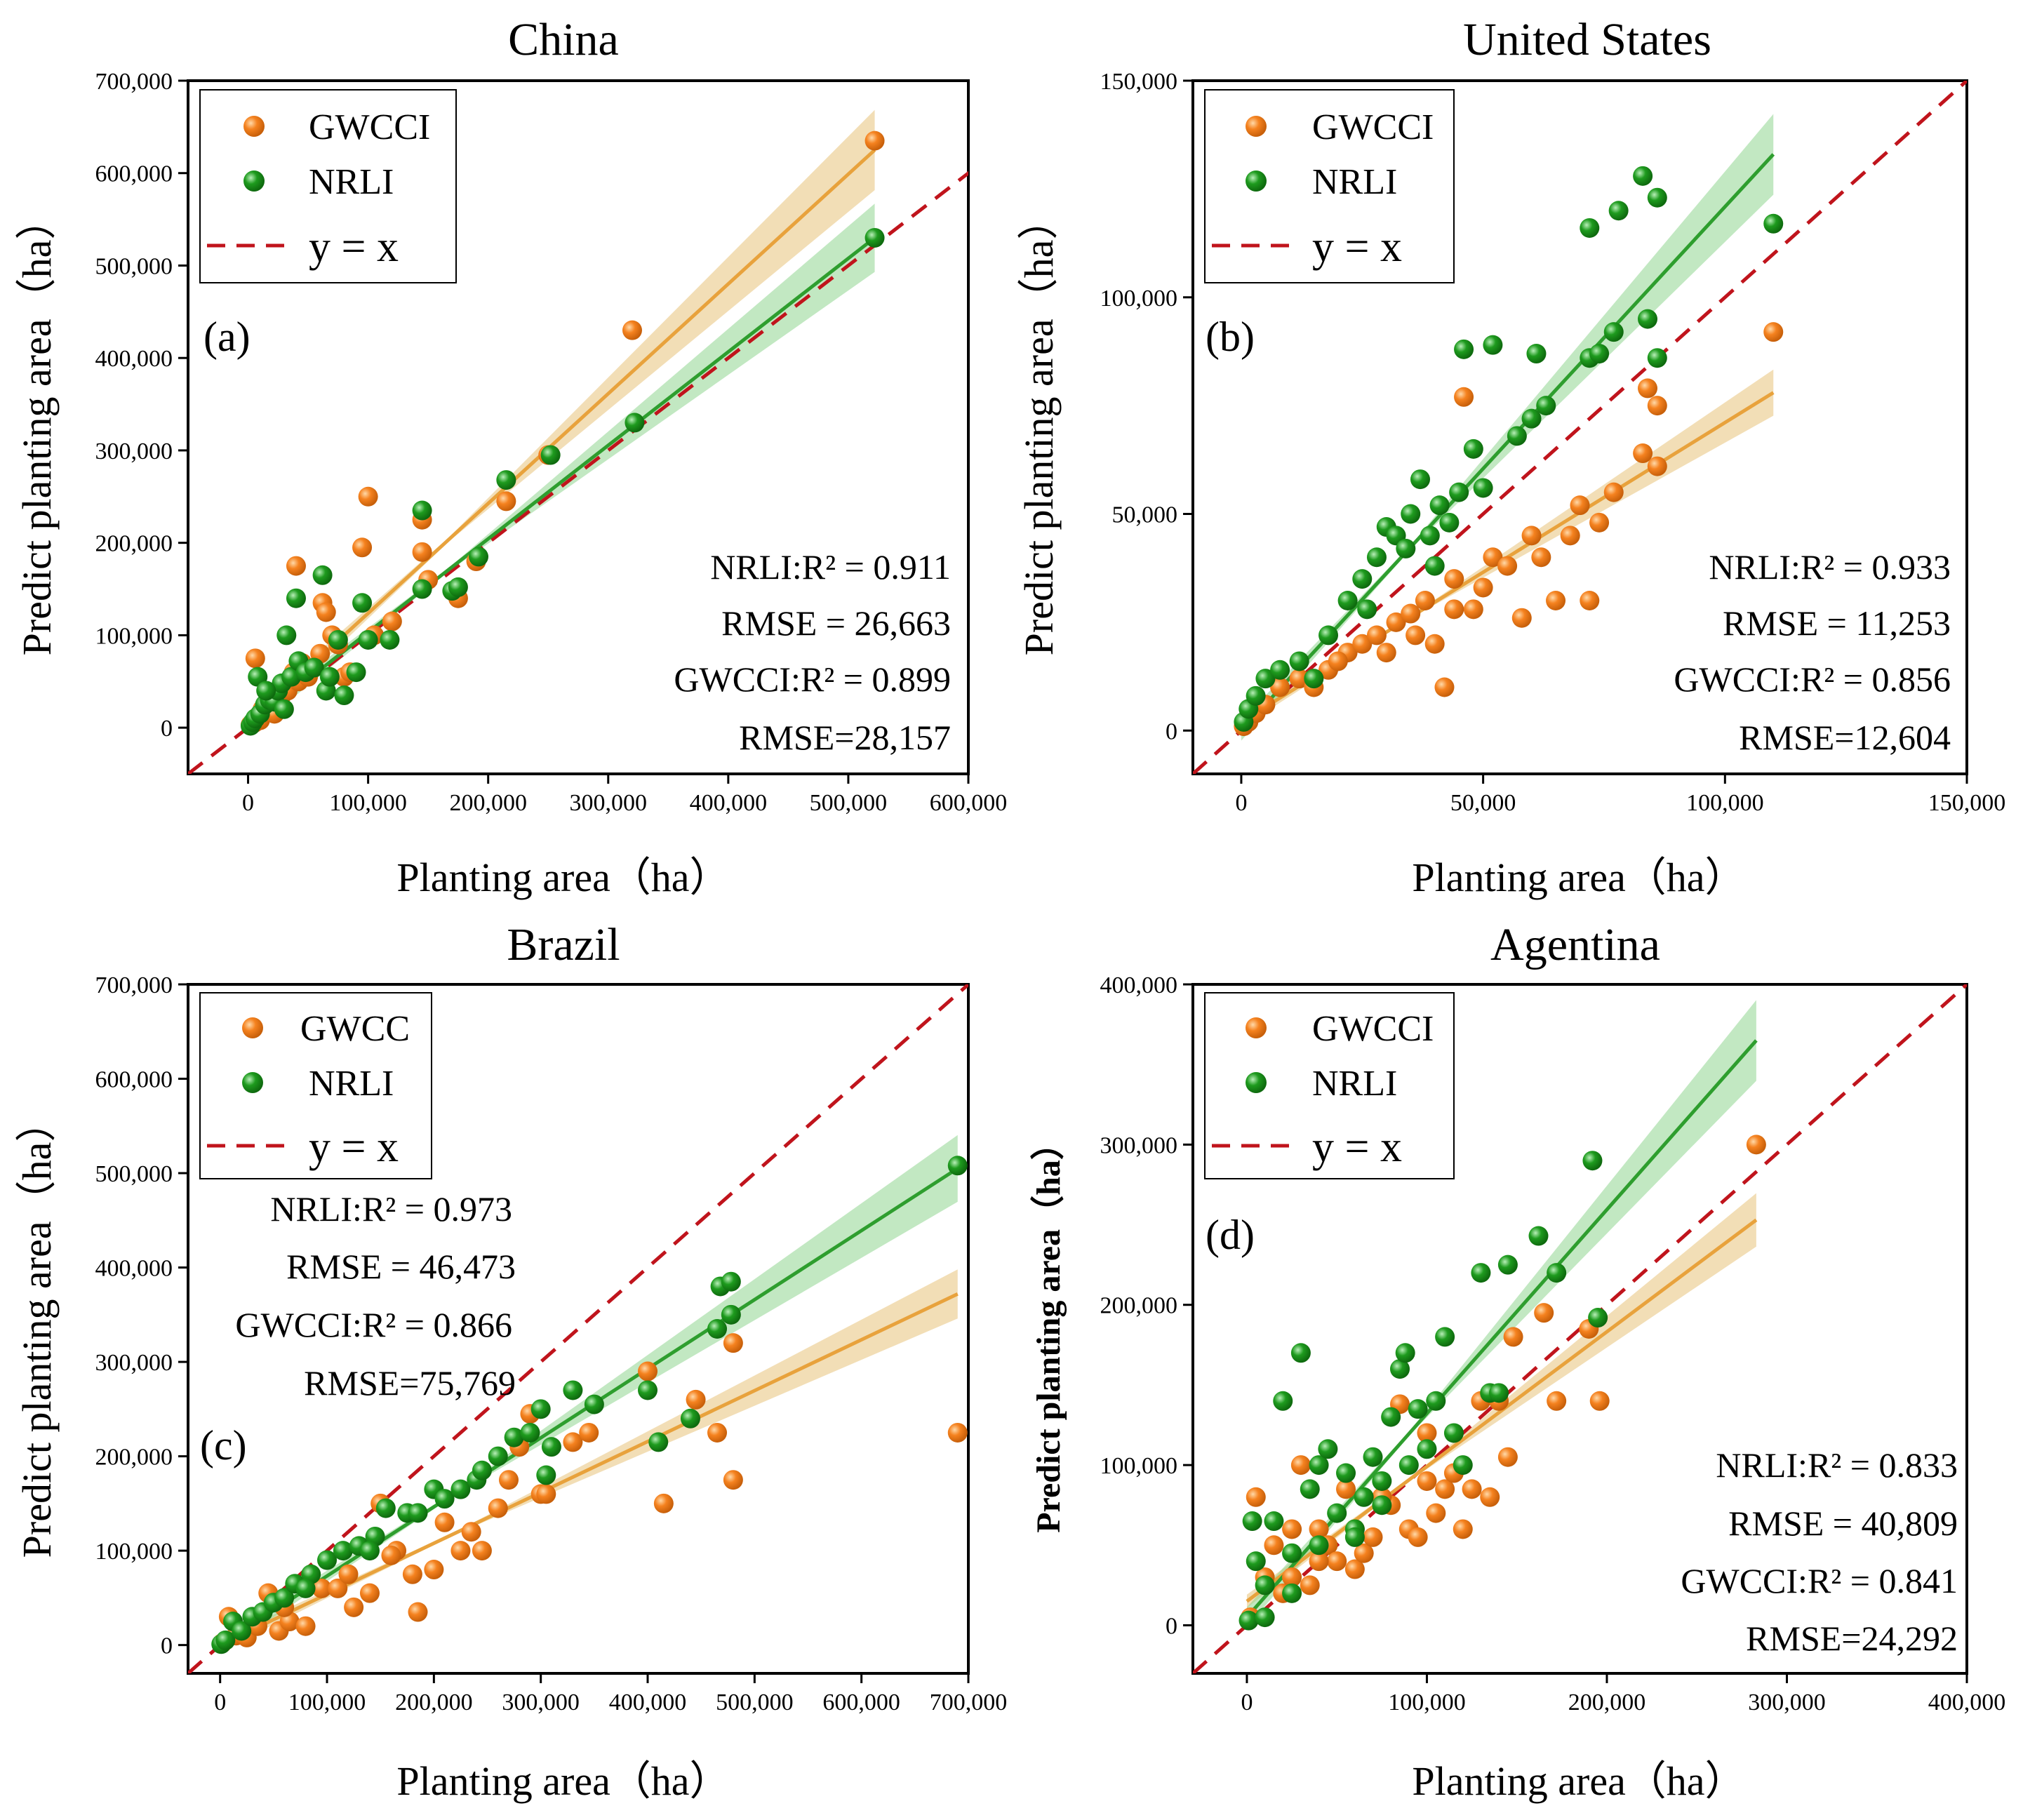 The width and height of the screenshot is (2023, 1820). What do you see at coordinates (589, 1405) in the screenshot?
I see `scatter-points` at bounding box center [589, 1405].